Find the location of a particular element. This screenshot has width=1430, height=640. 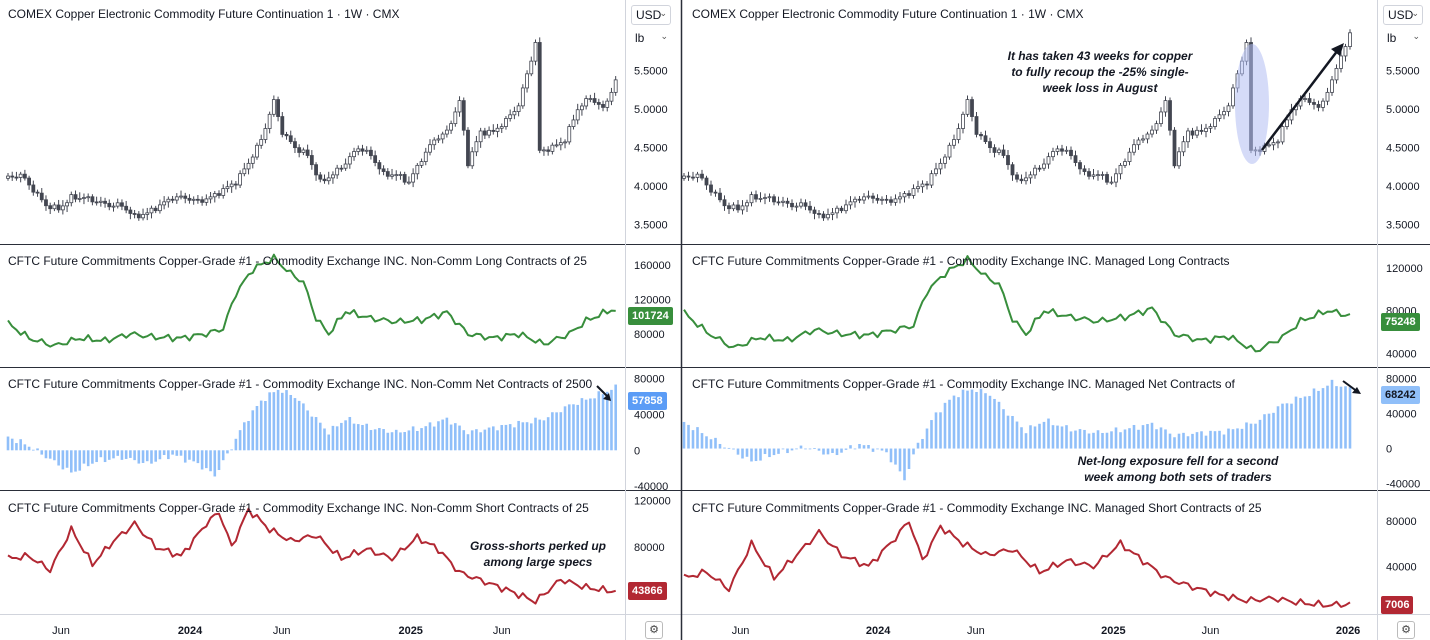

left-unit-button: lb ⌄ is located at coordinates (651, 39).